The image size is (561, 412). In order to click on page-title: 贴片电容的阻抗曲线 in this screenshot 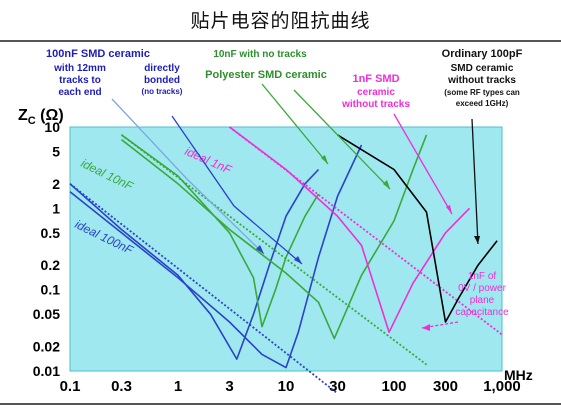, I will do `click(280, 21)`.